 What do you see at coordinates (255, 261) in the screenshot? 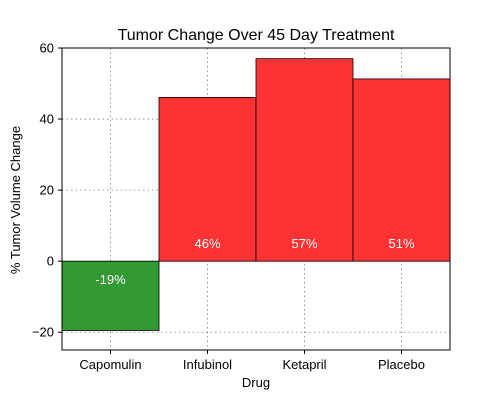
I see `data-labels: -19% 46% 57% 51%` at bounding box center [255, 261].